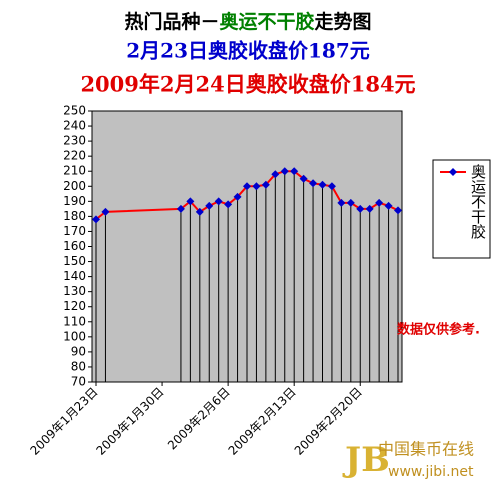 The height and width of the screenshot is (485, 497). Describe the element at coordinates (74, 201) in the screenshot. I see `y-tick-label: 190` at that location.